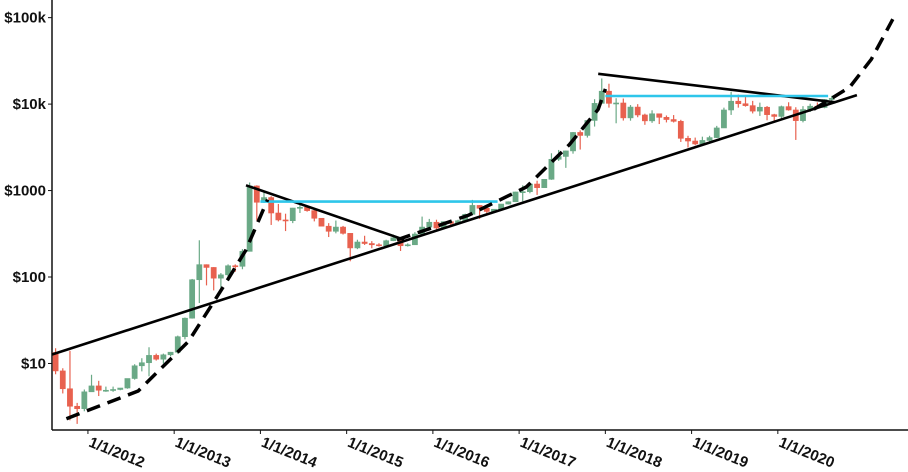 This screenshot has width=908, height=472. I want to click on x-tick-label: 1/1/2012, so click(116, 453).